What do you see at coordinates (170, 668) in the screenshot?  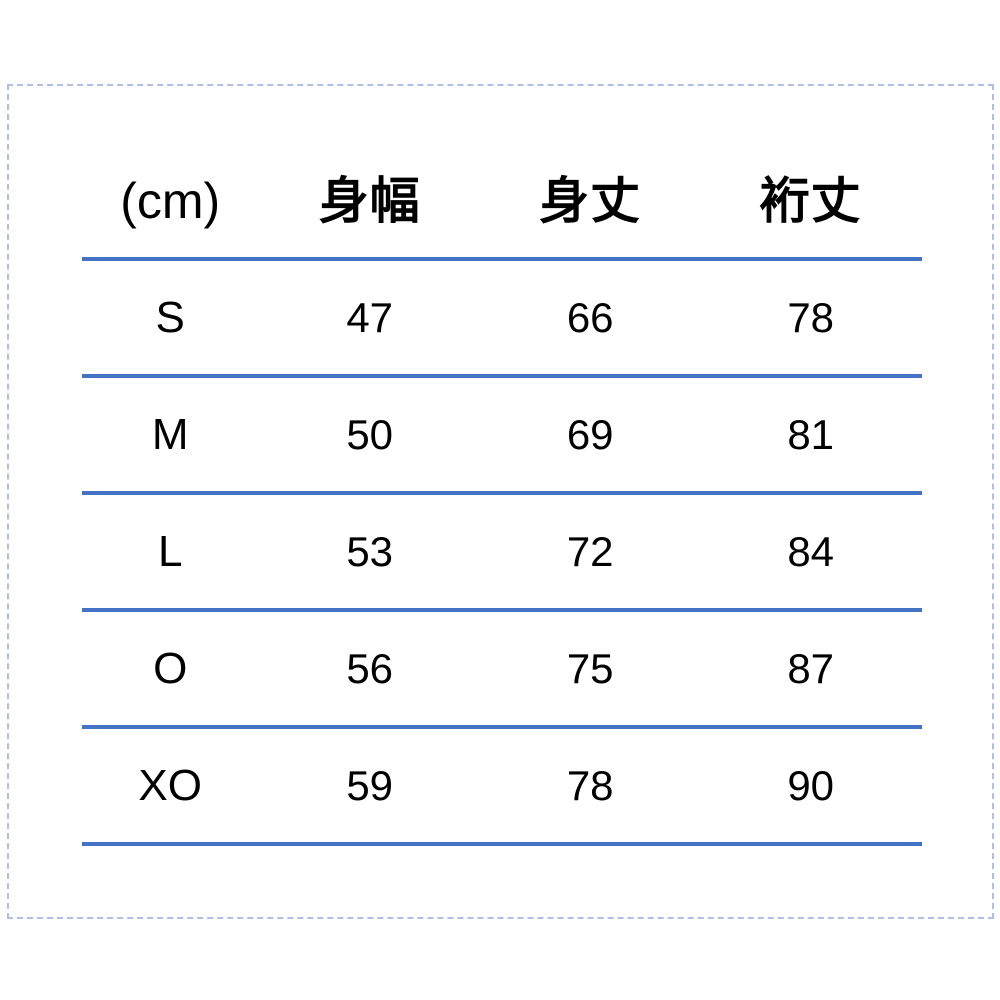 I see `size-label: O` at bounding box center [170, 668].